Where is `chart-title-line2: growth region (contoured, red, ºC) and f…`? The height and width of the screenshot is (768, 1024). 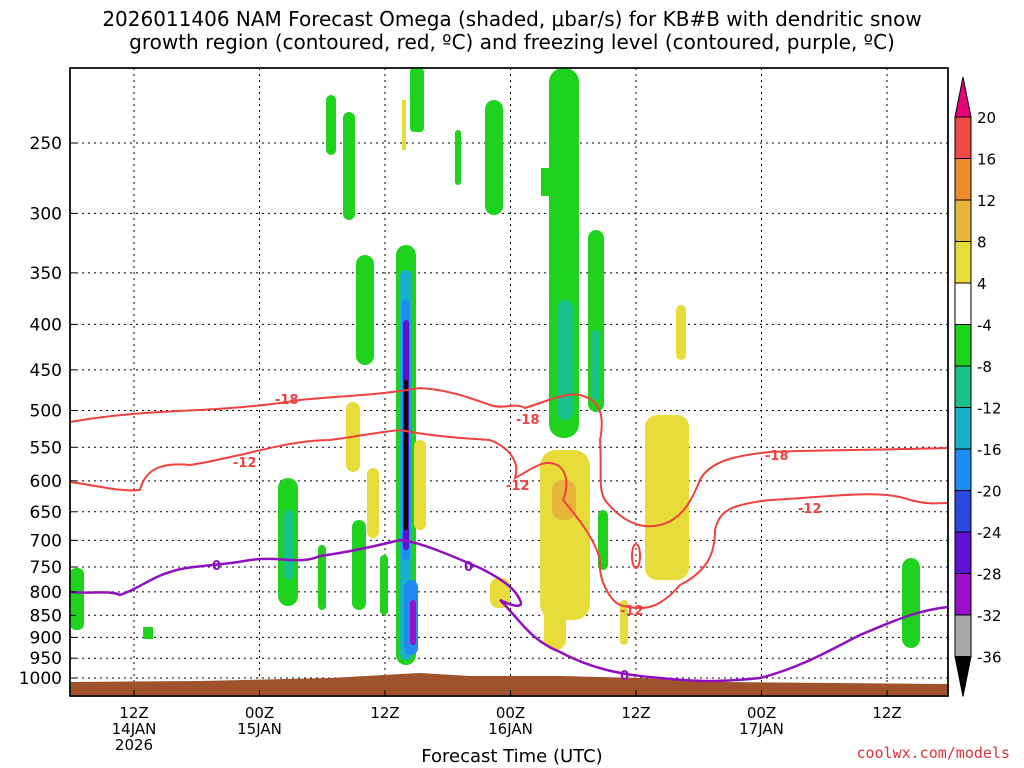 chart-title-line2: growth region (contoured, red, ºC) and f… is located at coordinates (512, 42).